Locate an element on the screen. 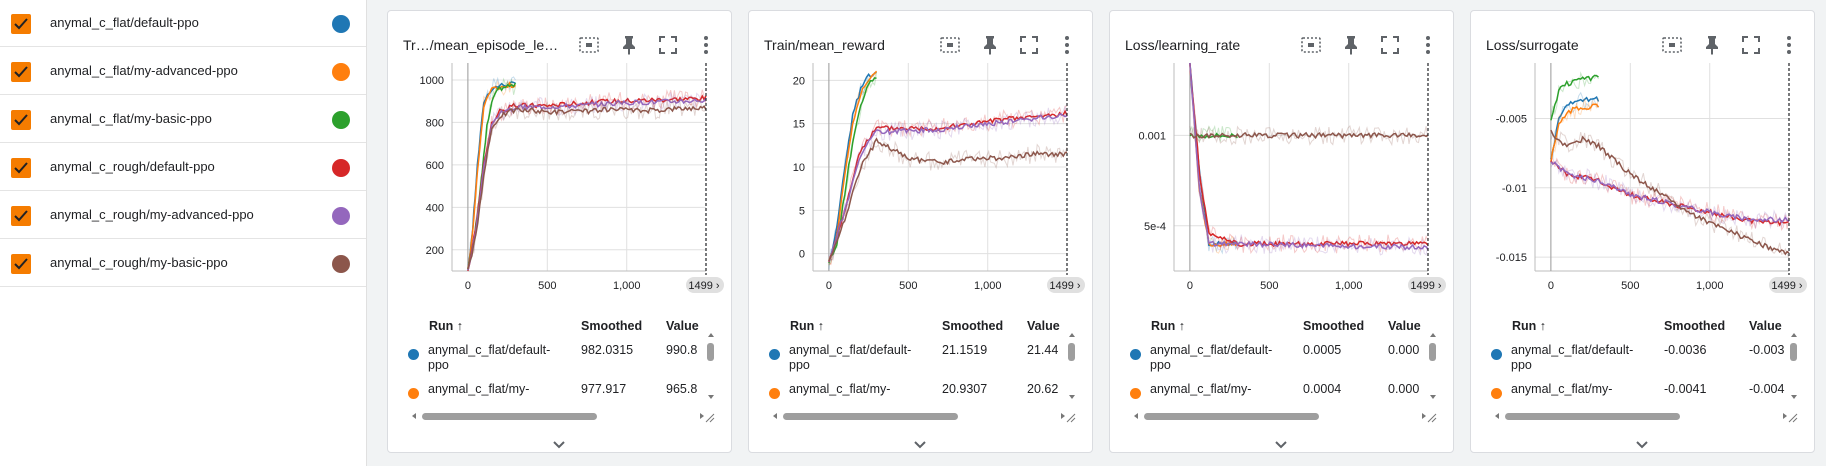  run-row: anymal_c_flat/my-advanced-ppo is located at coordinates (183, 71).